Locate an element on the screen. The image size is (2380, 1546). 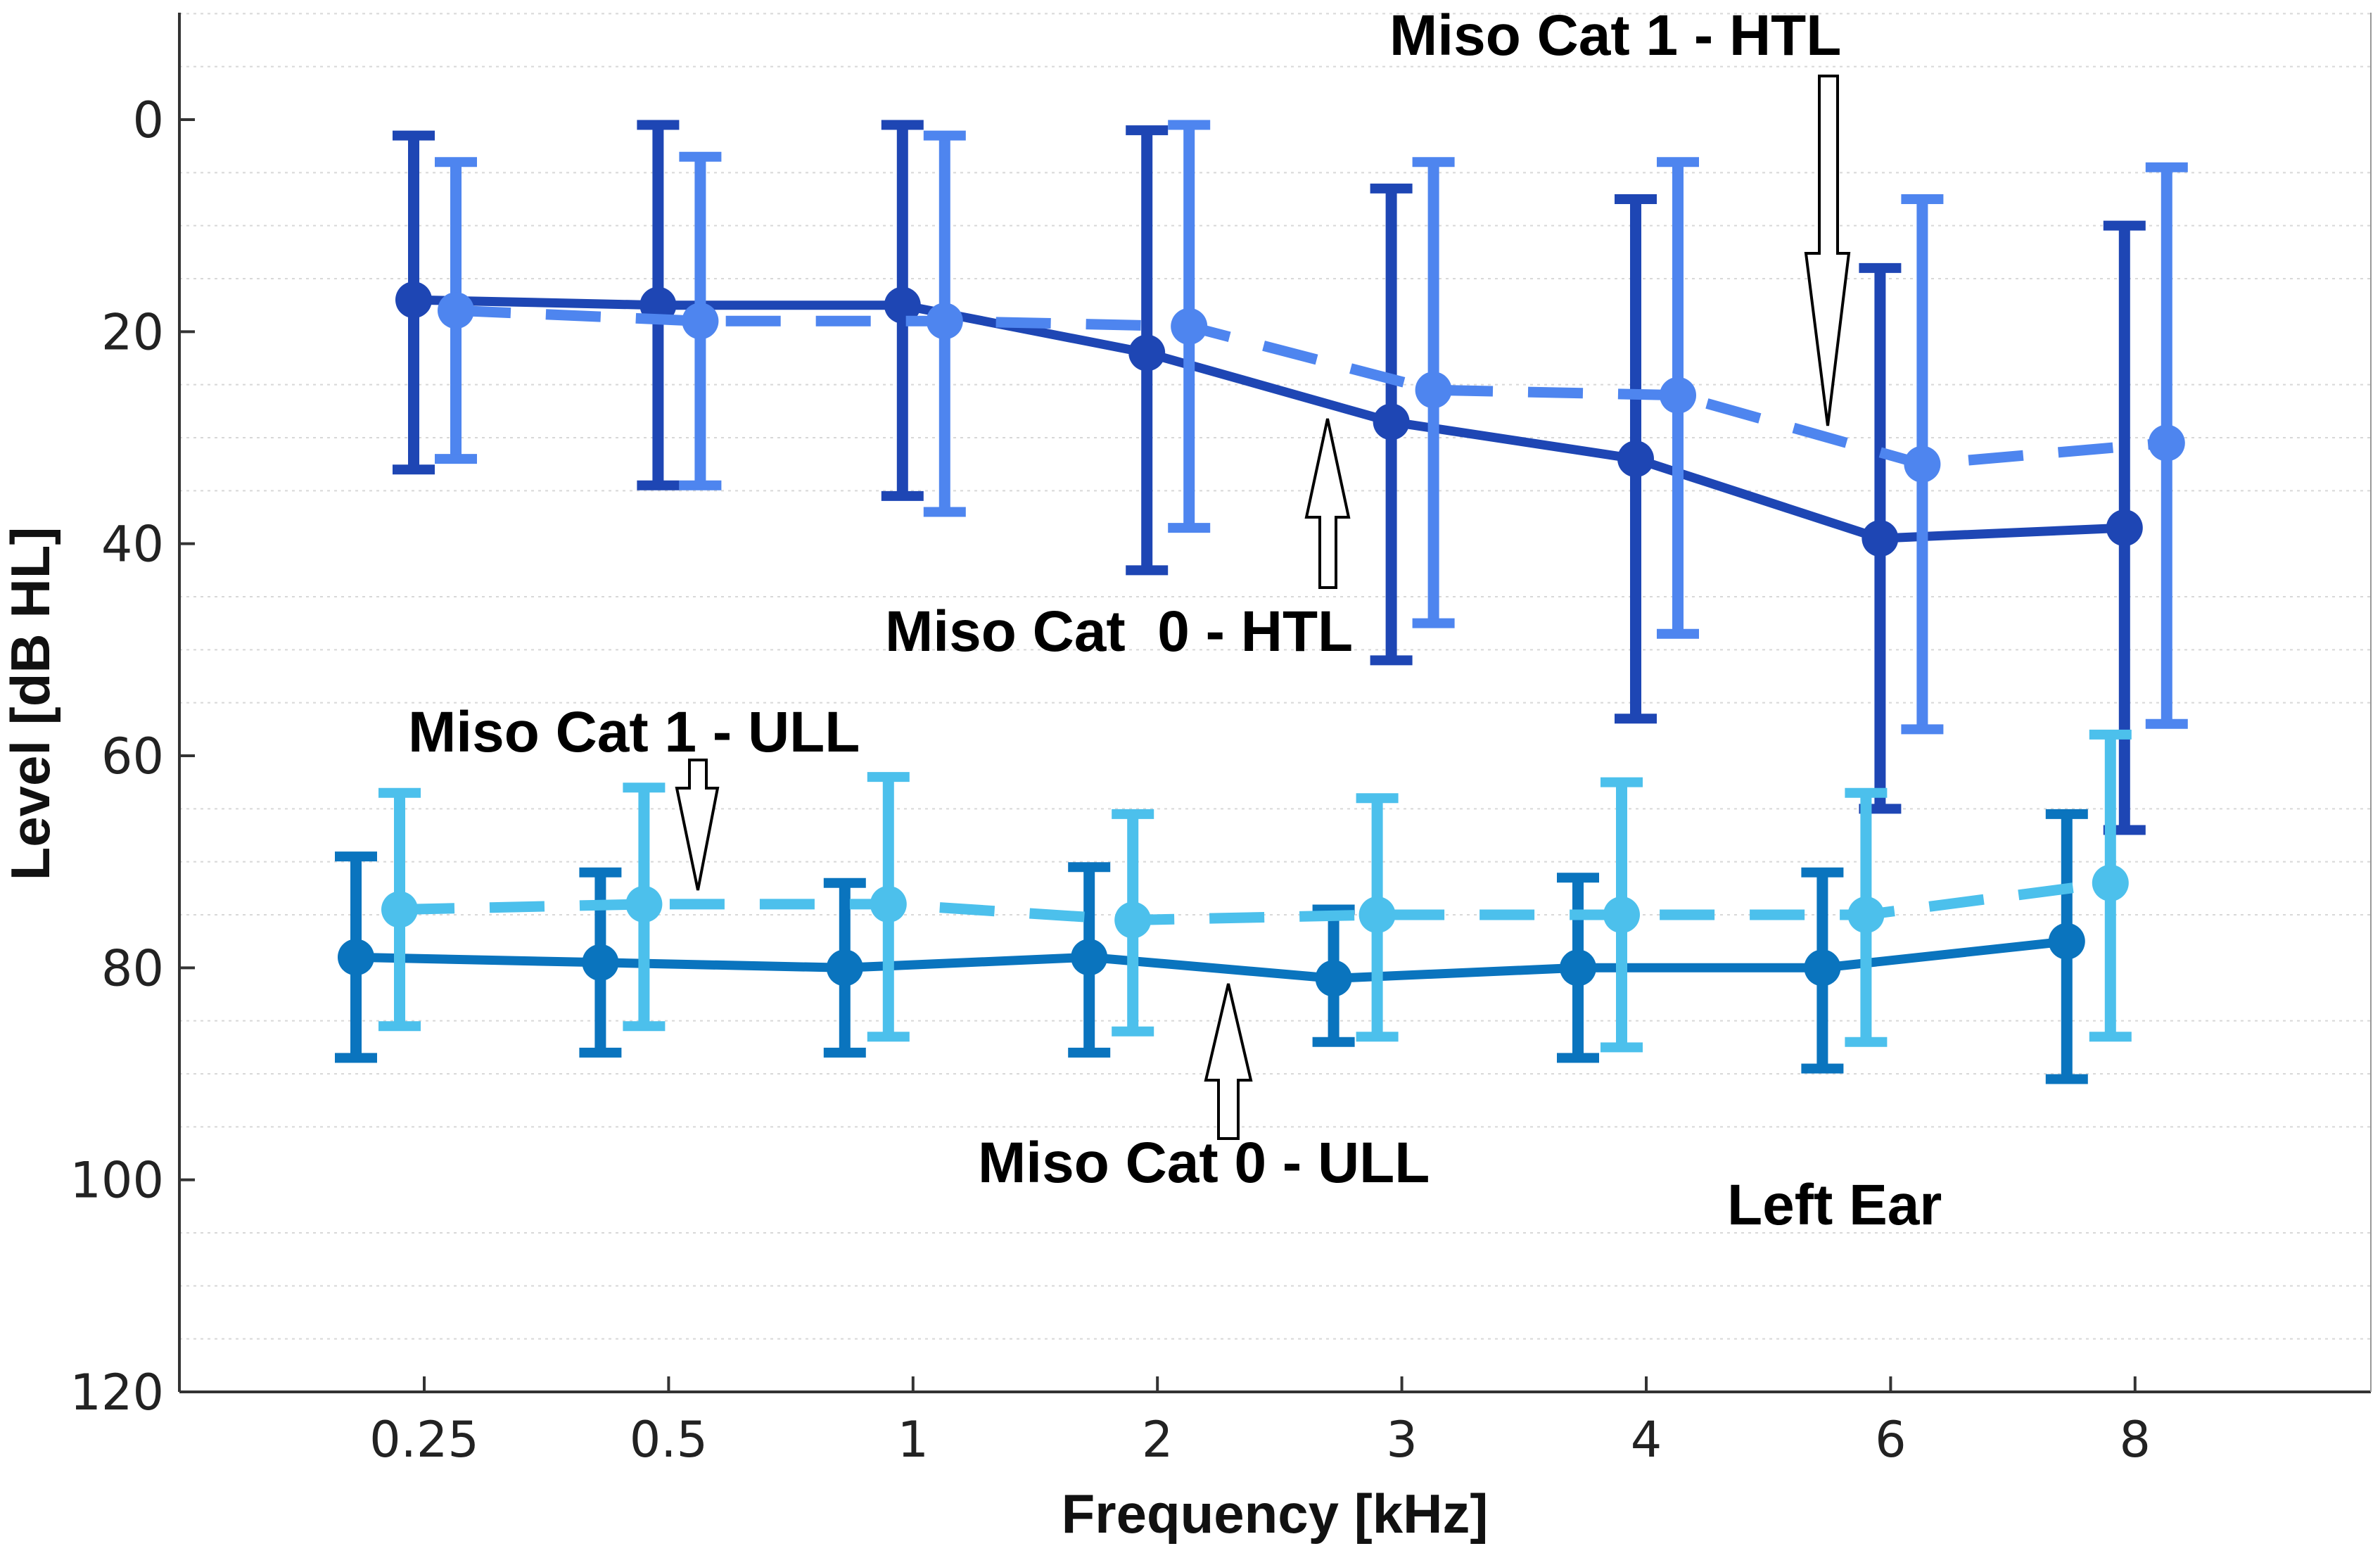
annotation-cat1-htl: Miso Cat 1 - HTL is located at coordinates (1615, 36).